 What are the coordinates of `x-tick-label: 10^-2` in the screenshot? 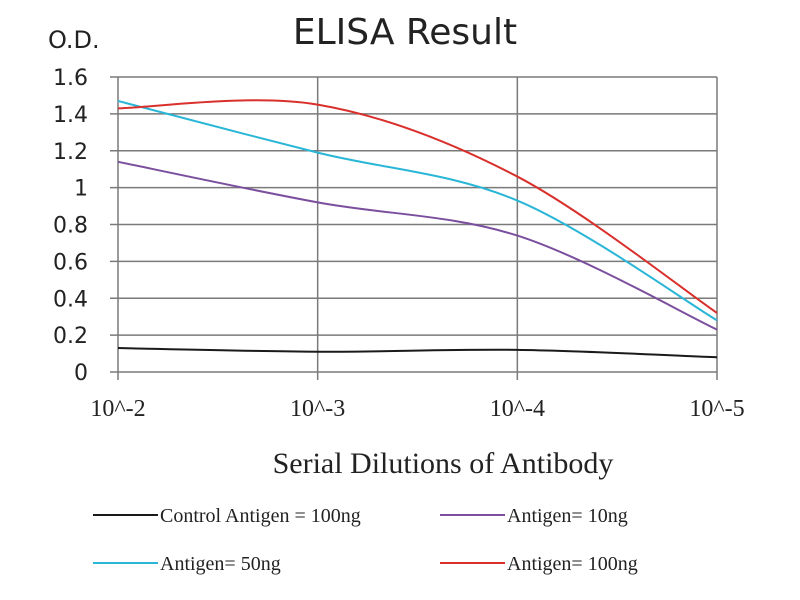 It's located at (117, 409).